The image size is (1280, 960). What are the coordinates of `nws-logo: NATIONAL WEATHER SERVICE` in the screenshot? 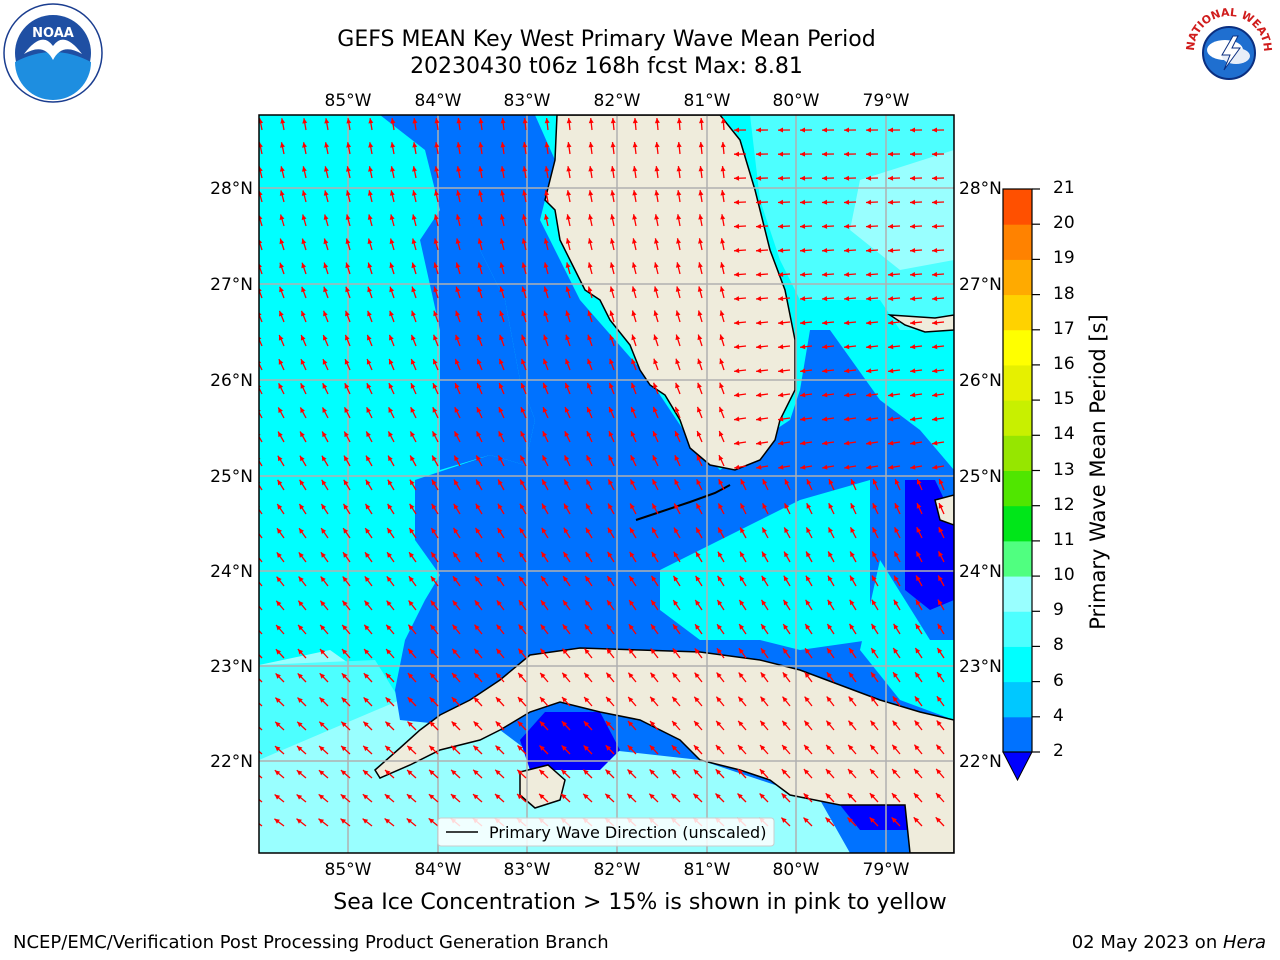 It's located at (1227, 49).